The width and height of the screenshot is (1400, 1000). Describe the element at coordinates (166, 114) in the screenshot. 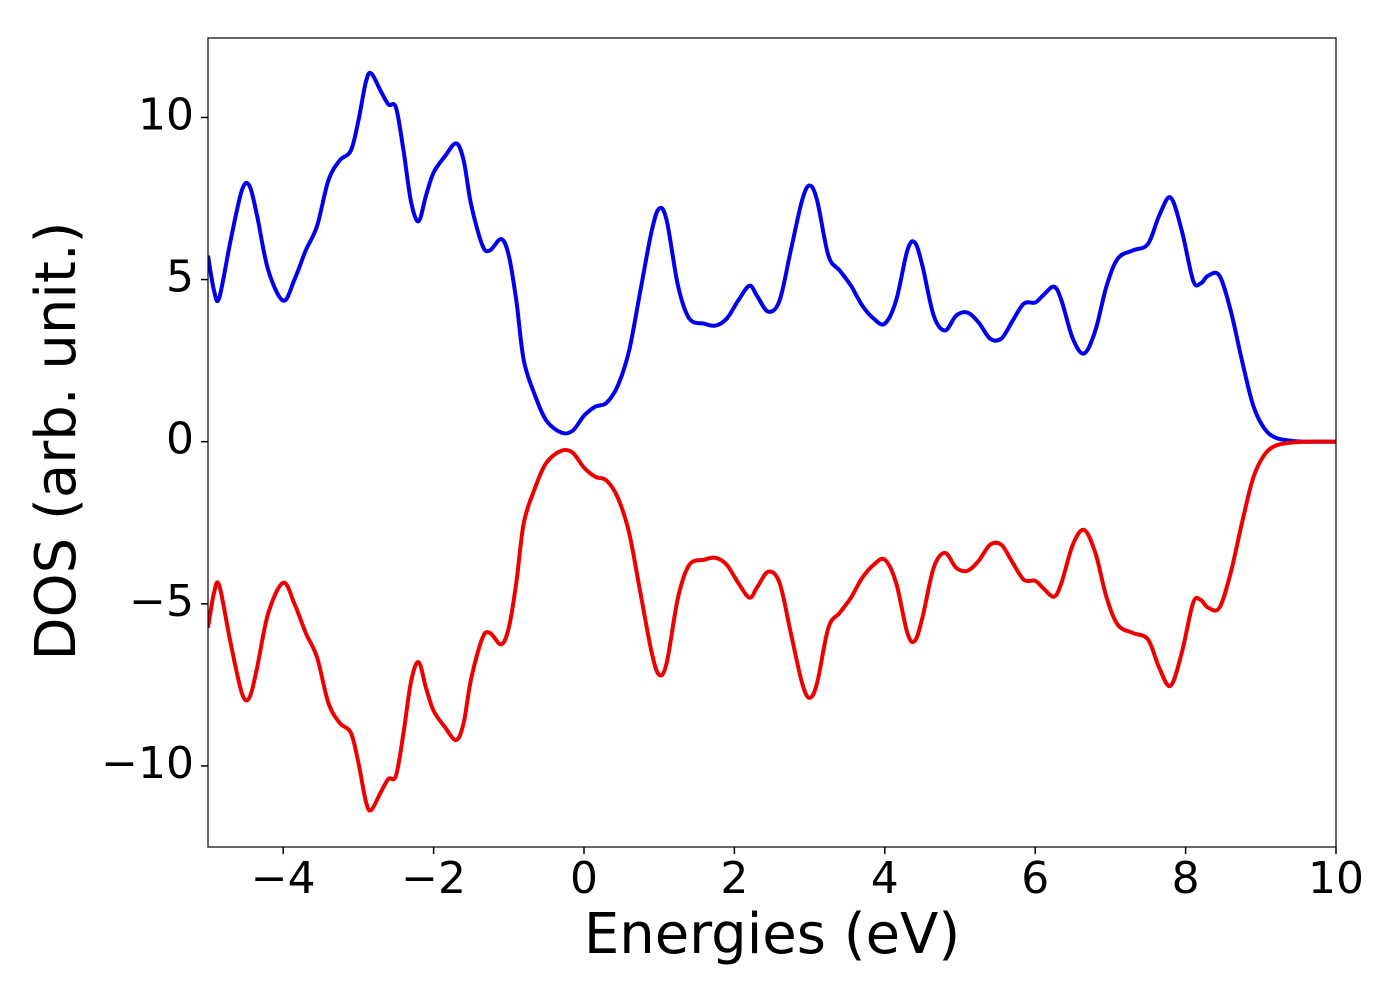

I see `y-tick-label: 10` at that location.